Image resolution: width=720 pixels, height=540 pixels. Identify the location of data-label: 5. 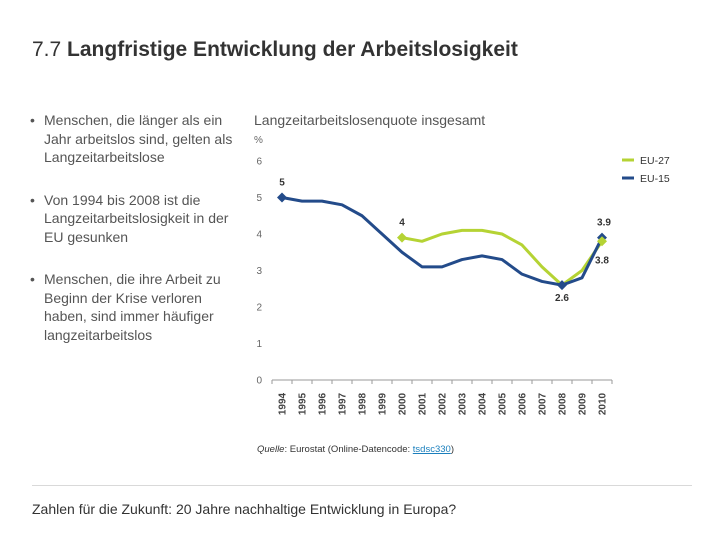
(282, 183).